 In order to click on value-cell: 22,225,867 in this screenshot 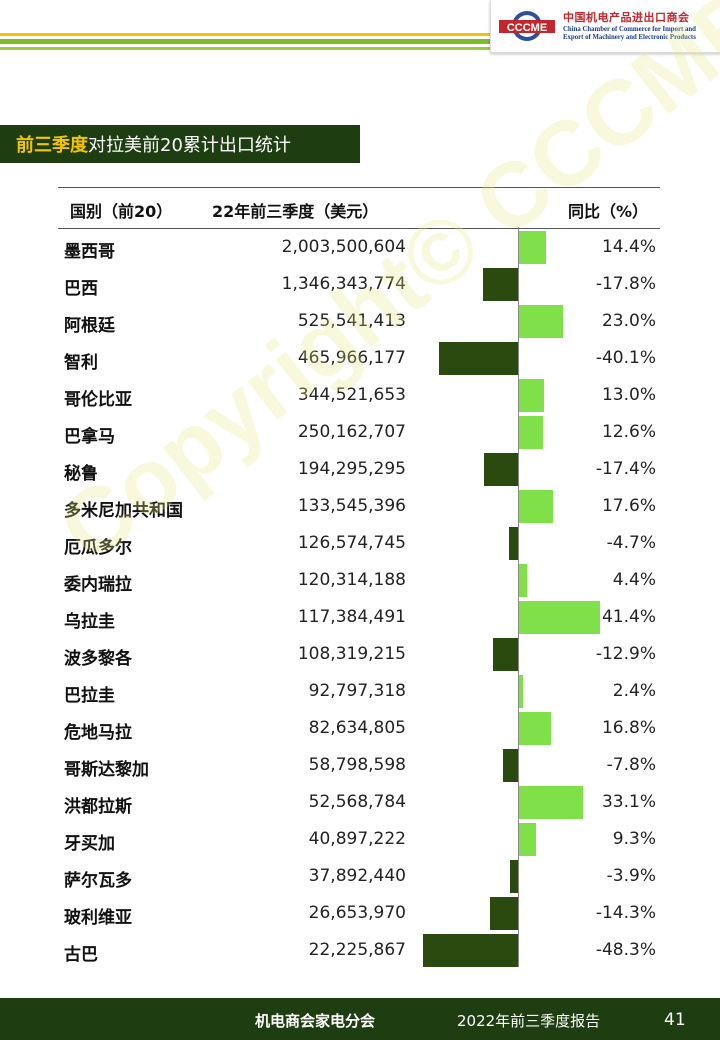, I will do `click(357, 950)`.